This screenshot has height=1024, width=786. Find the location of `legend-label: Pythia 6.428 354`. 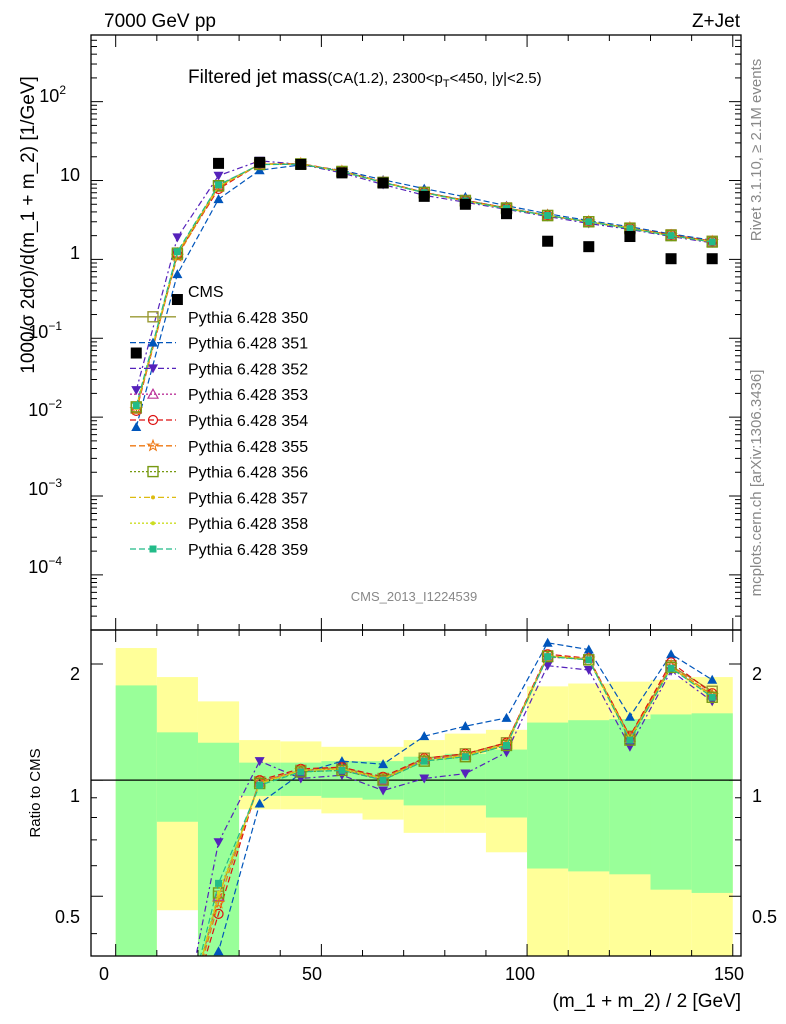

legend-label: Pythia 6.428 354 is located at coordinates (248, 421).